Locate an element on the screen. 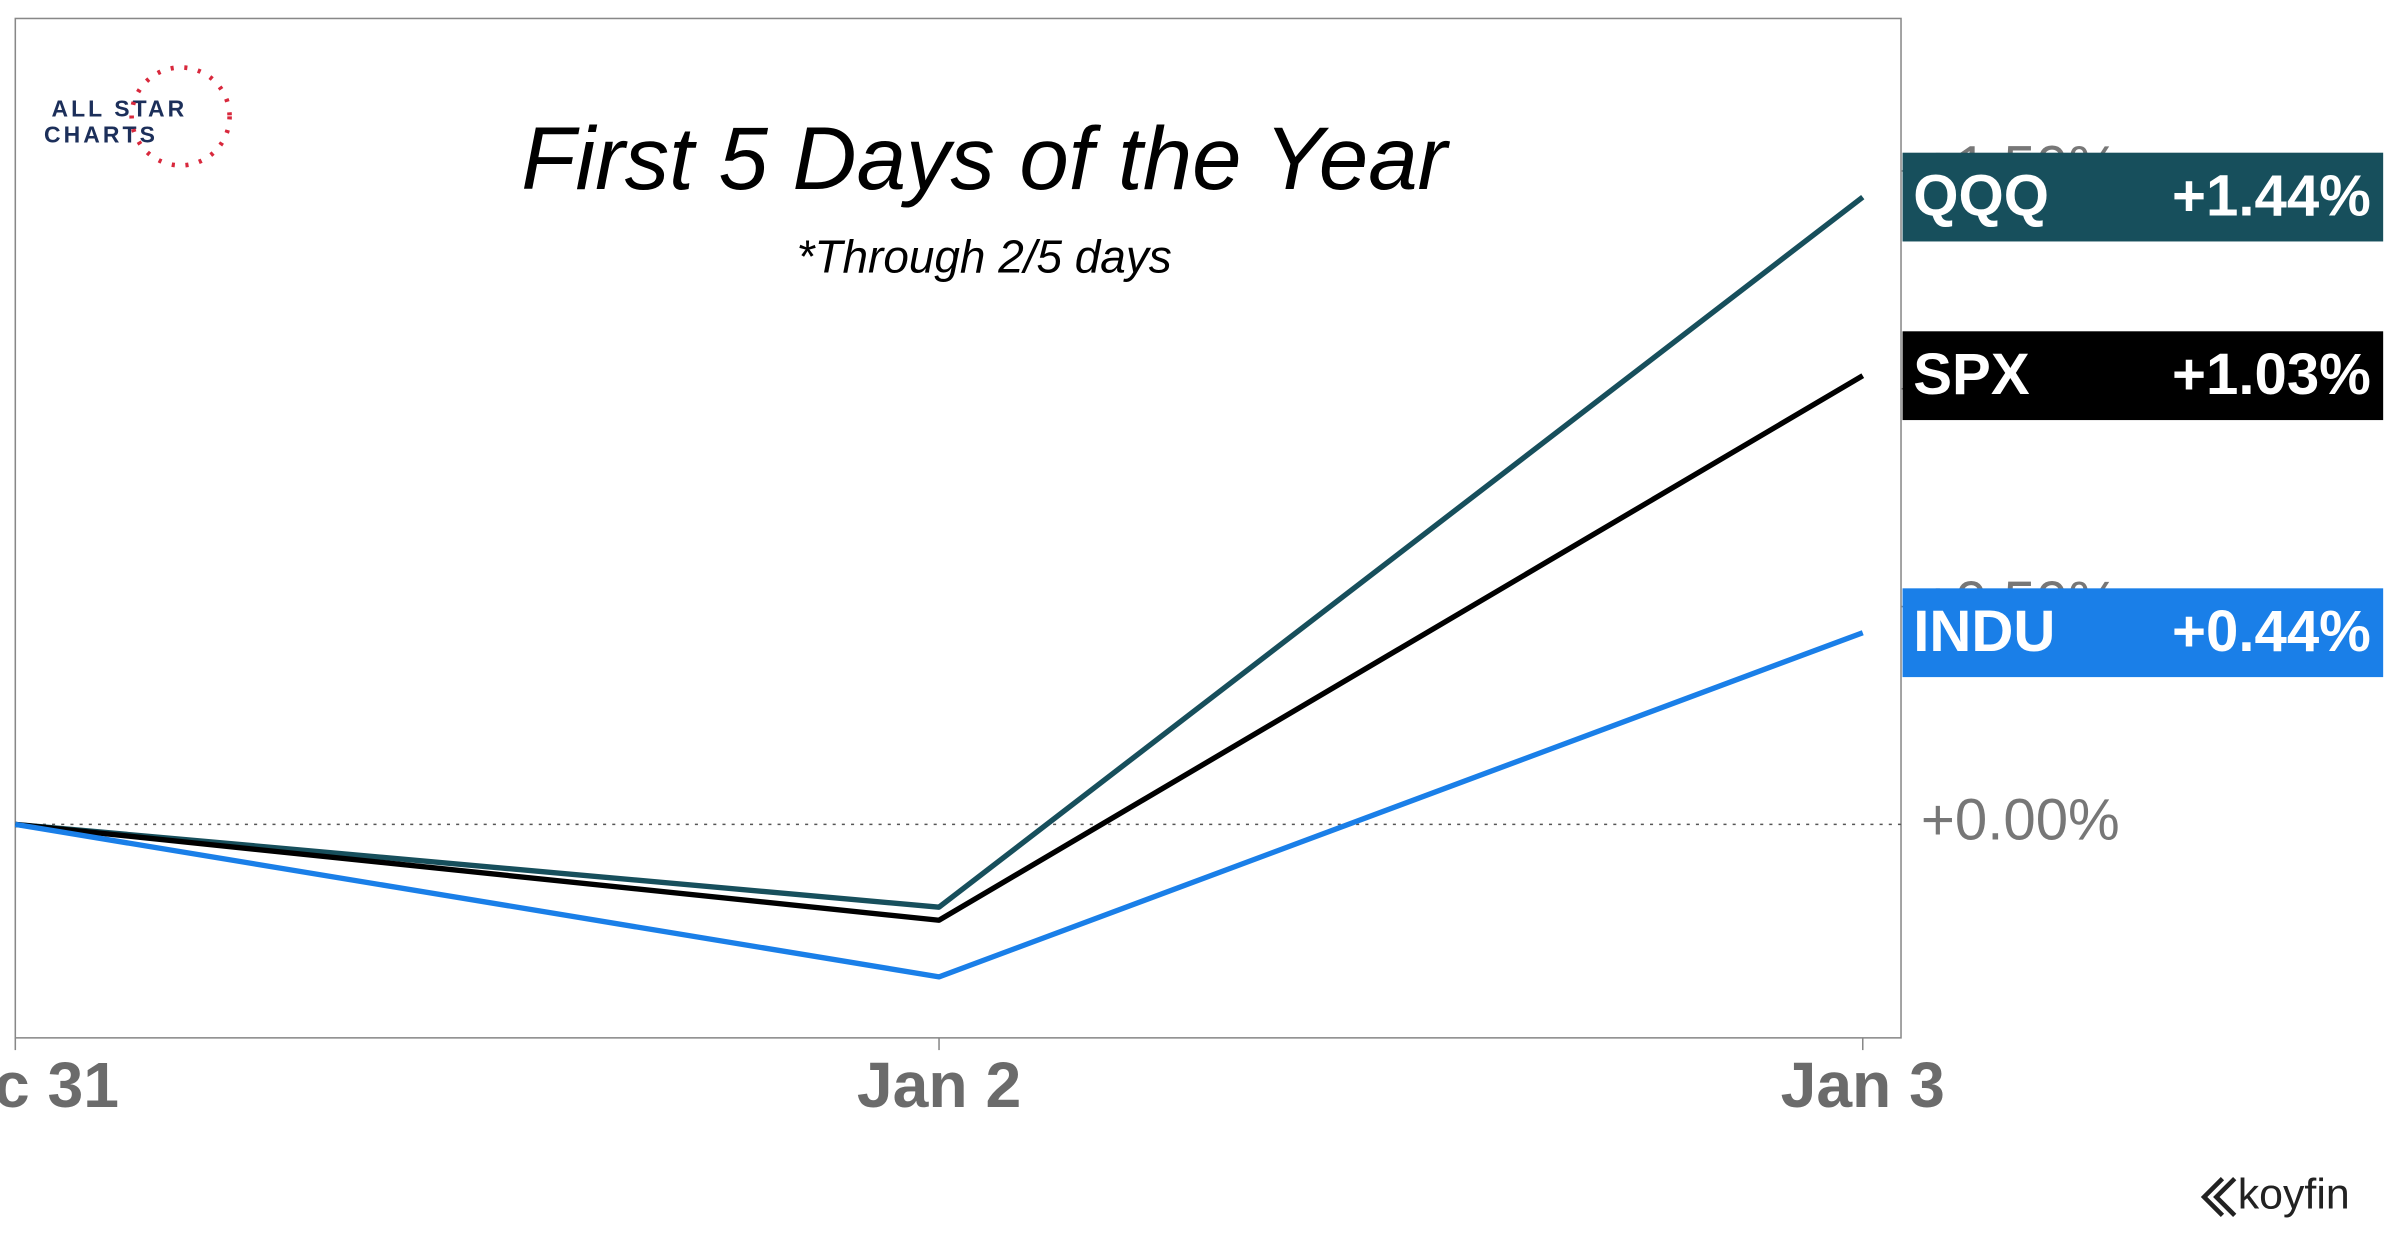  x-tick-label: Jan 2 is located at coordinates (939, 1085).